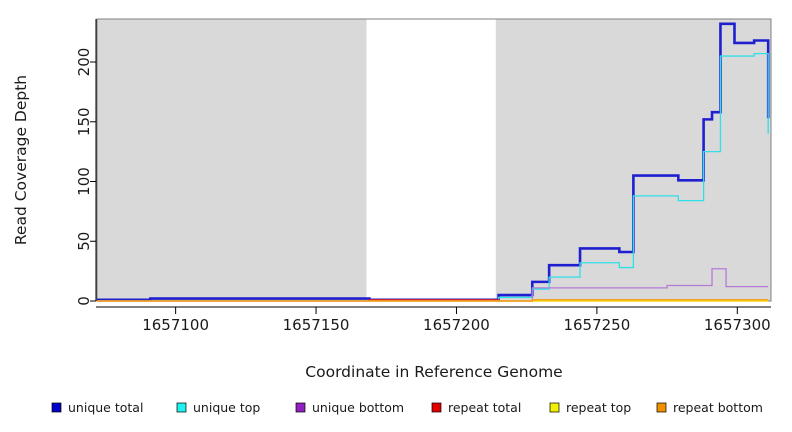  Describe the element at coordinates (181, 407) in the screenshot. I see `legend-swatch-unique-top` at that location.